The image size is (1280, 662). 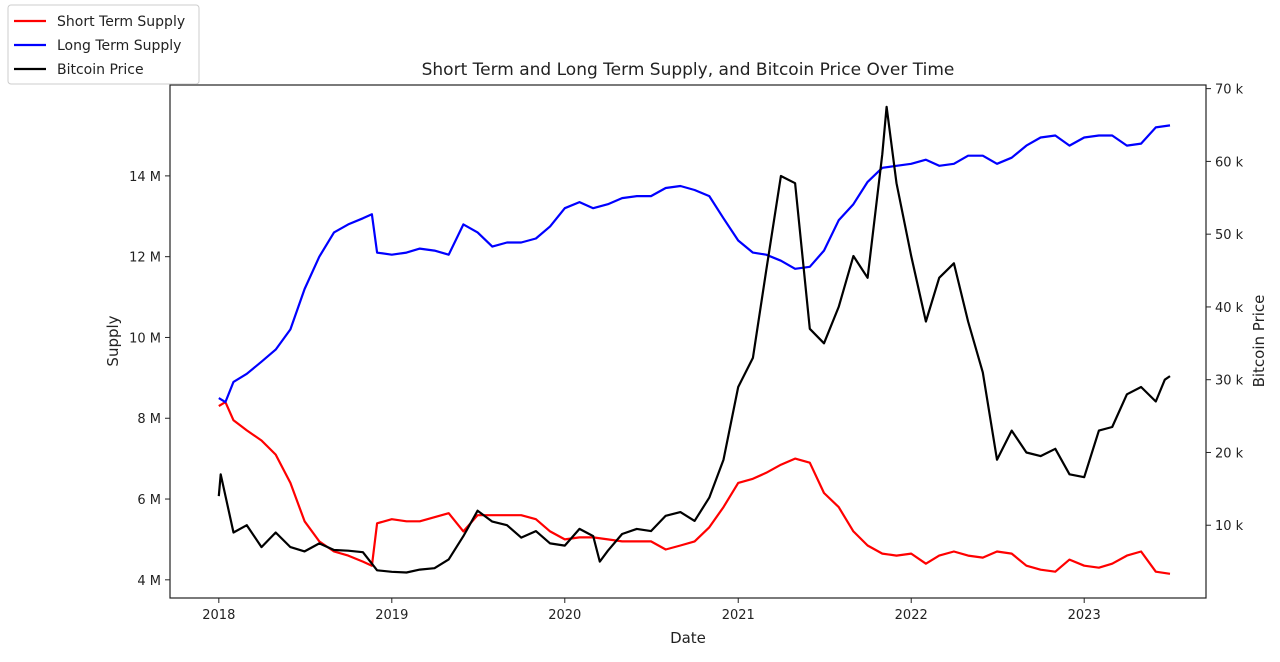 I want to click on x-tick-label: 2022, so click(x=911, y=615).